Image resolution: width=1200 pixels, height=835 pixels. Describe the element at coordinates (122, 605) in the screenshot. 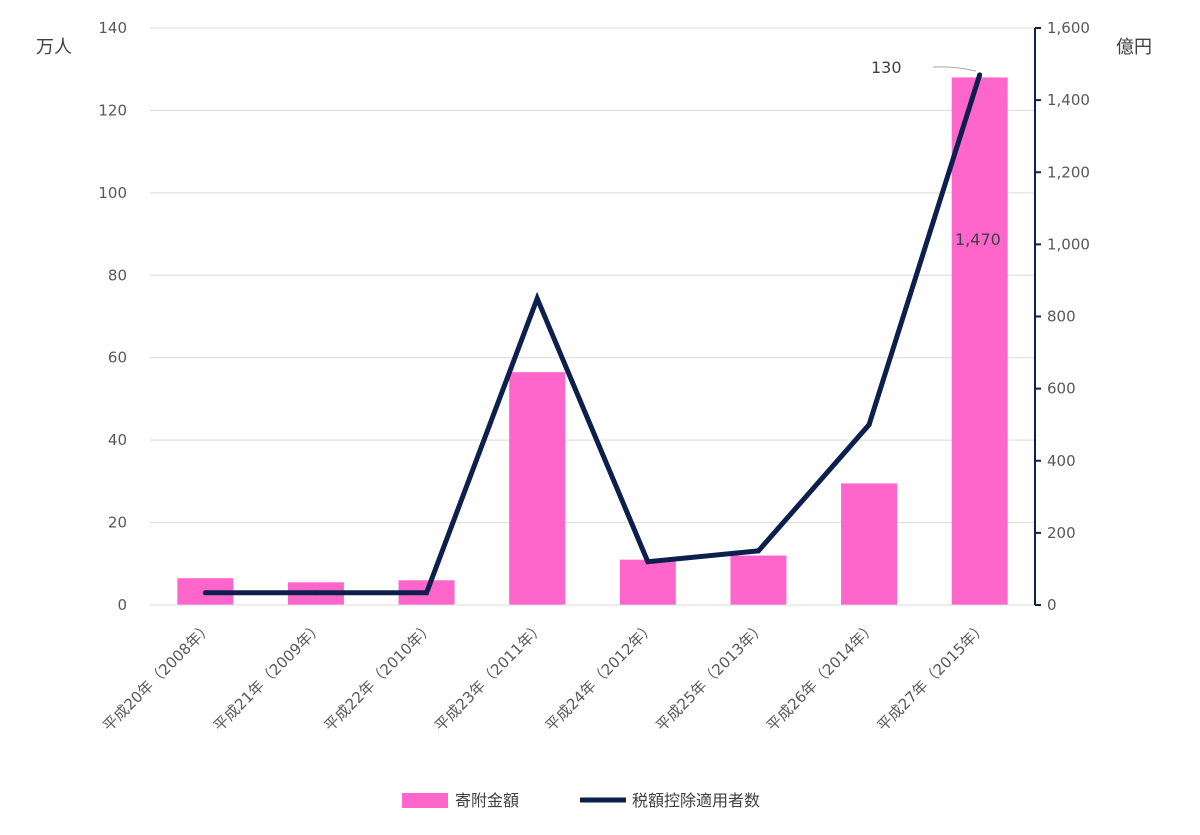

I see `left-tick-label: 0` at that location.